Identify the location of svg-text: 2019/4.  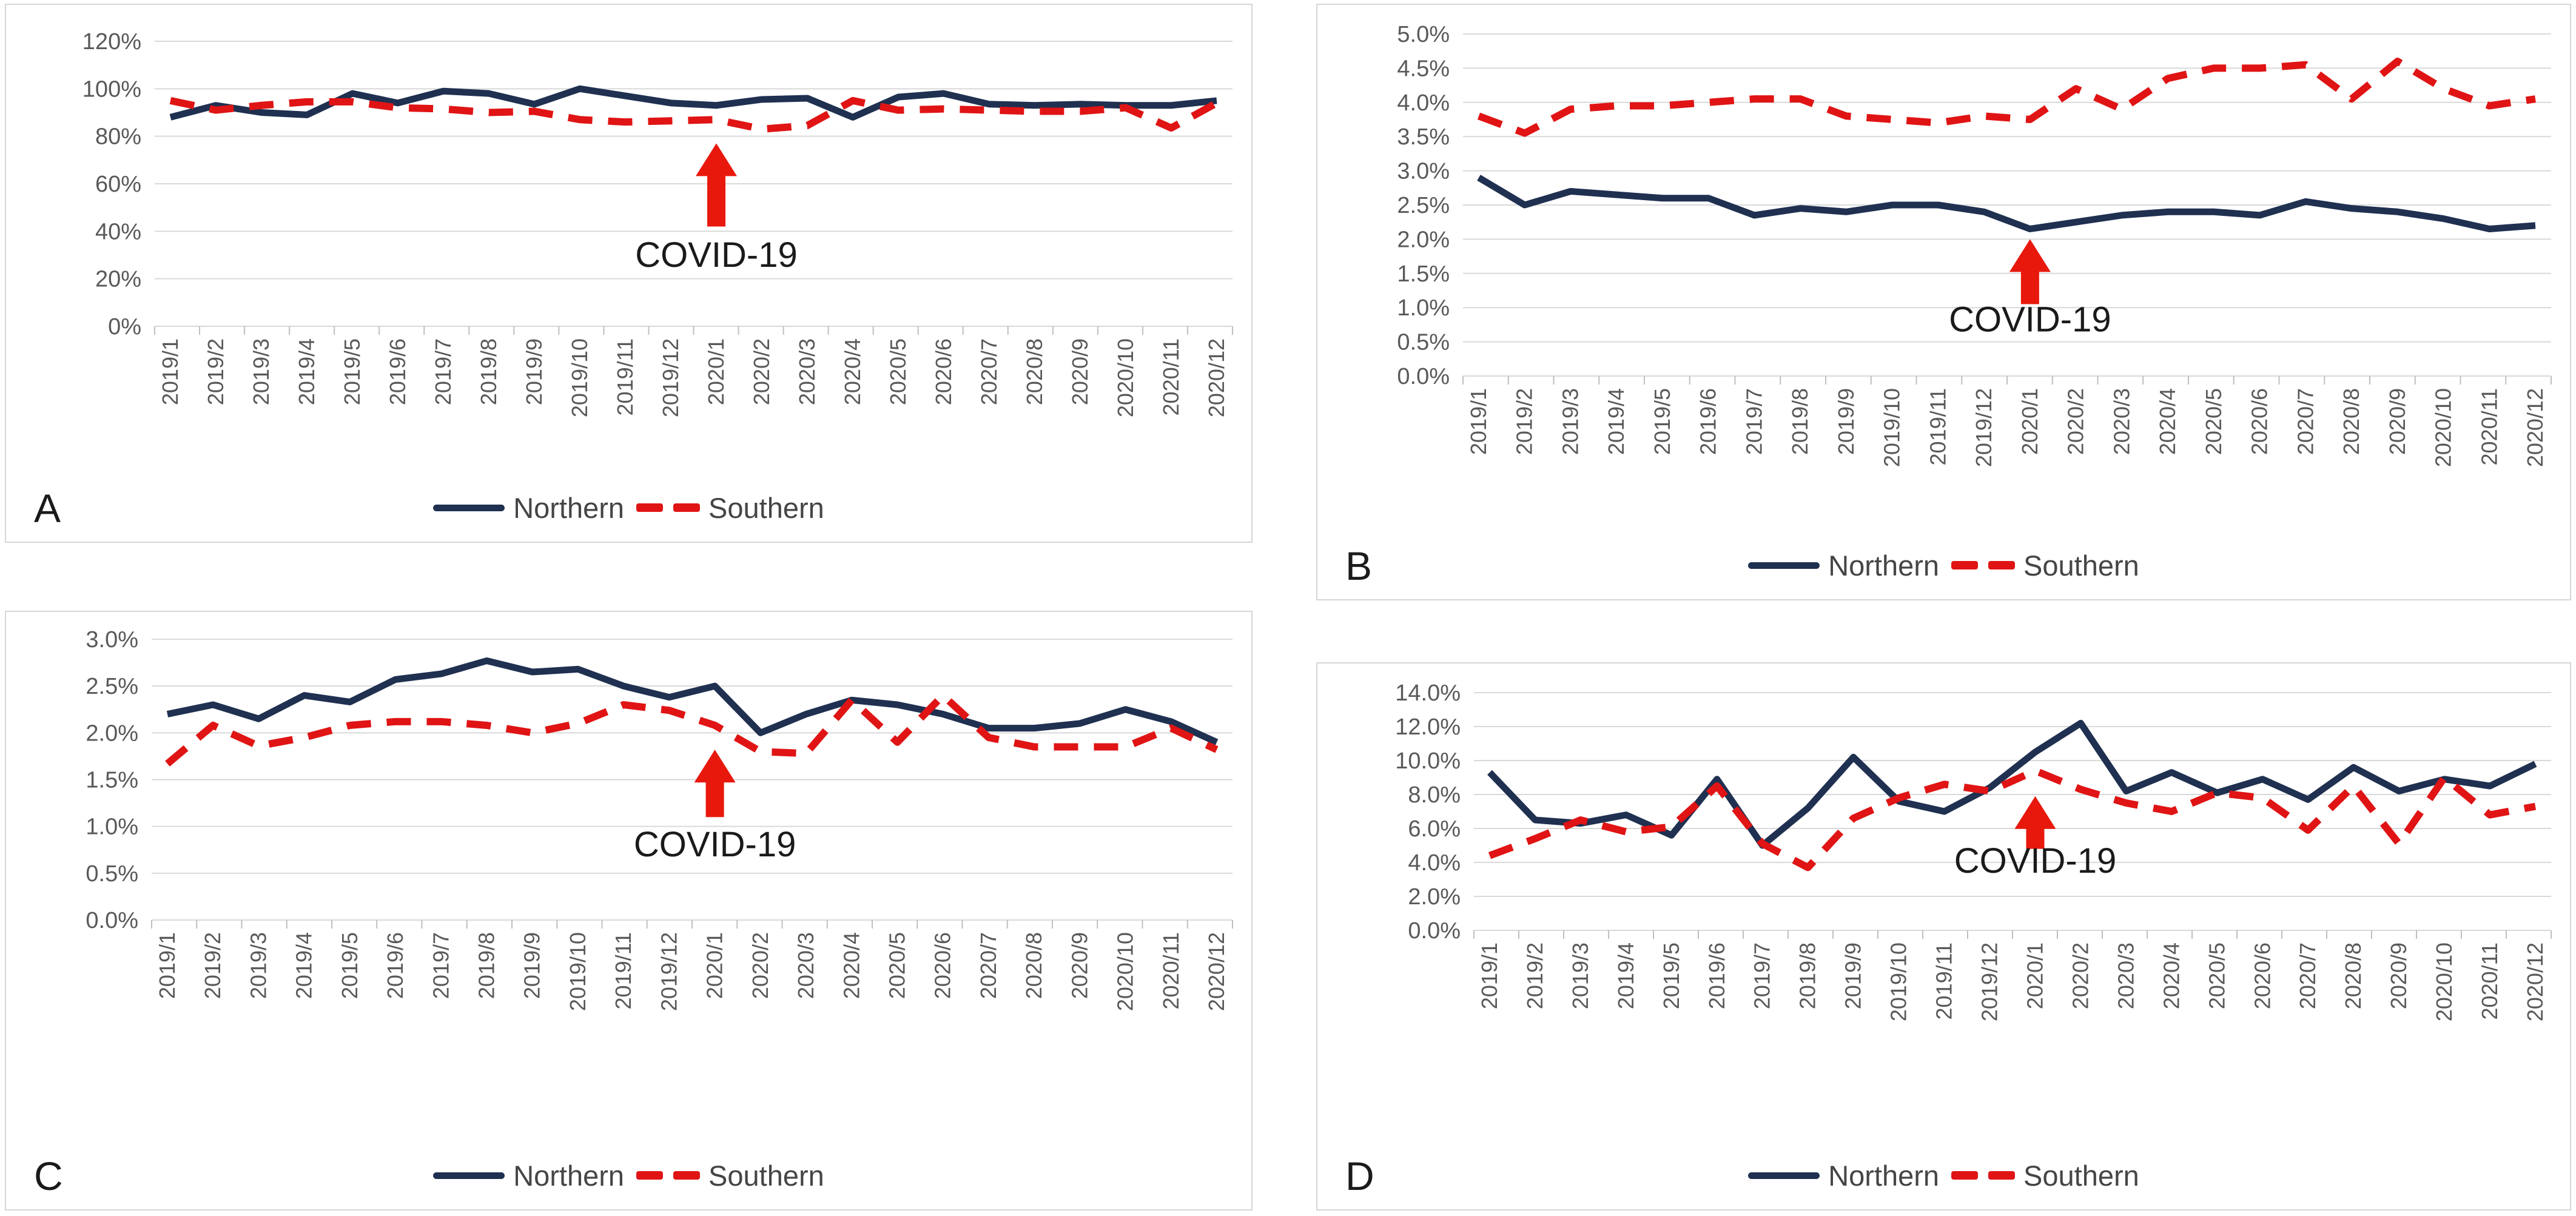
(304, 965).